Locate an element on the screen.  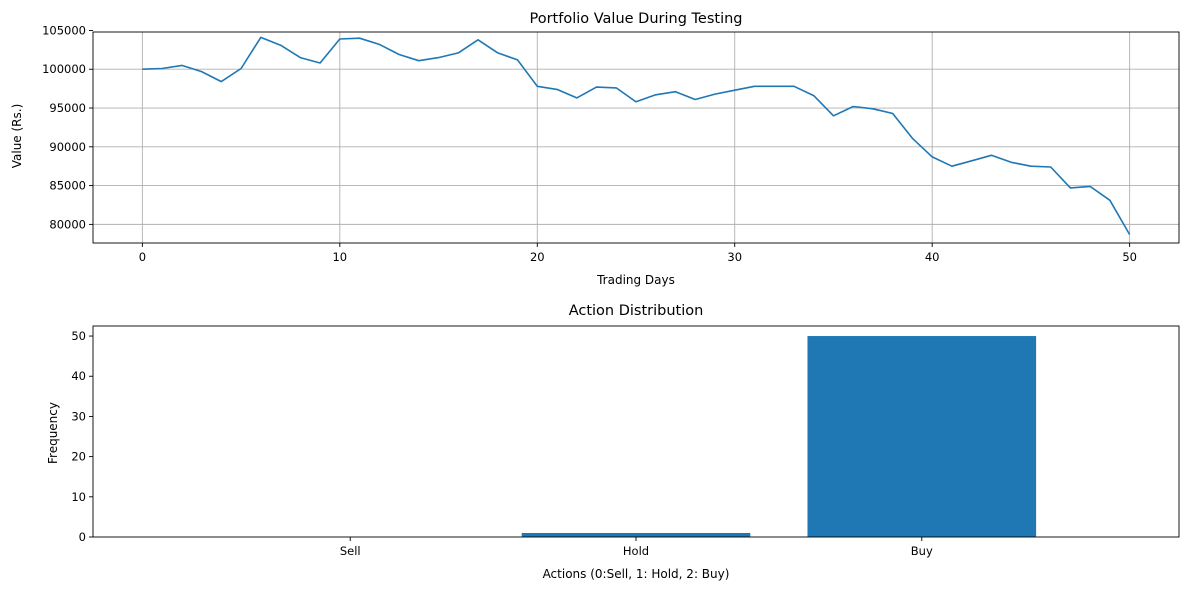
line-chart-x-tick-label: 50 is located at coordinates (1129, 257).